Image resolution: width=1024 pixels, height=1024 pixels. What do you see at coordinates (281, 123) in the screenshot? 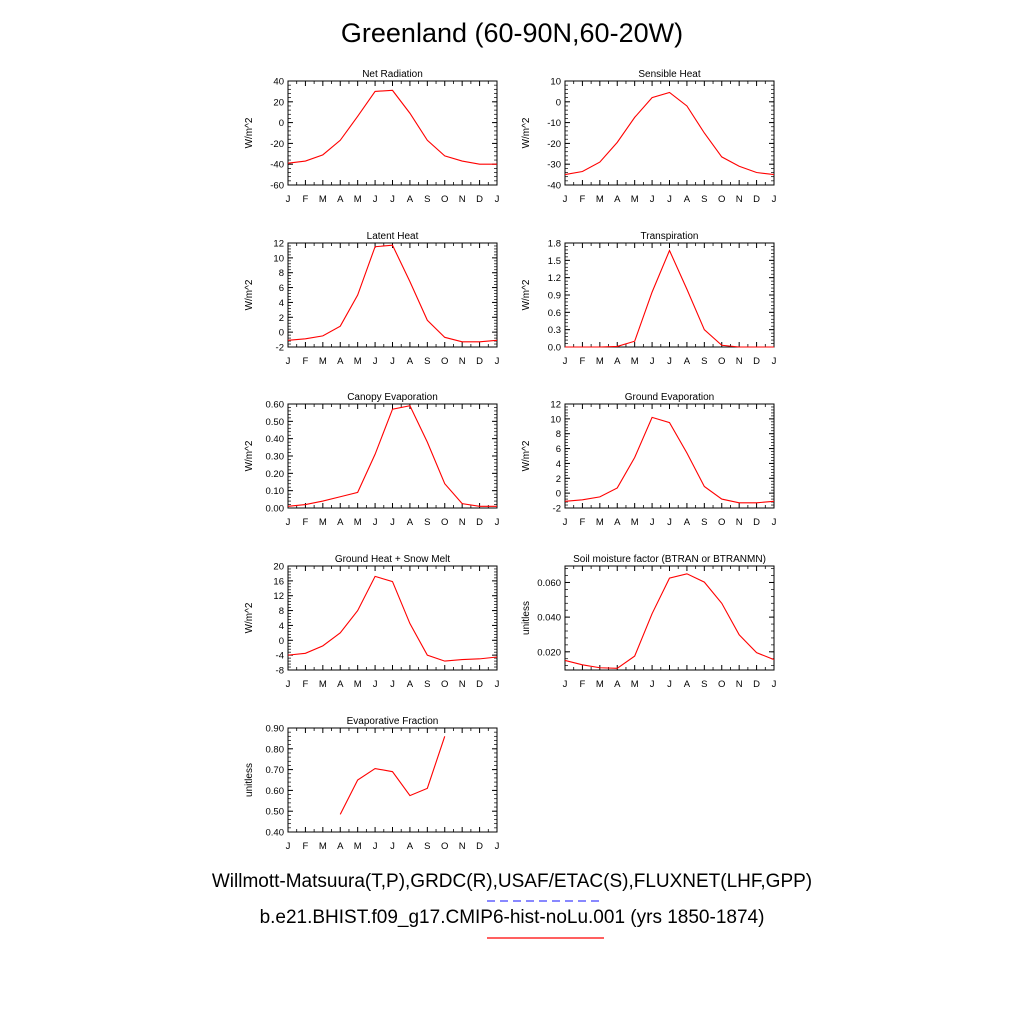
I see `y-tick-label: 0` at bounding box center [281, 123].